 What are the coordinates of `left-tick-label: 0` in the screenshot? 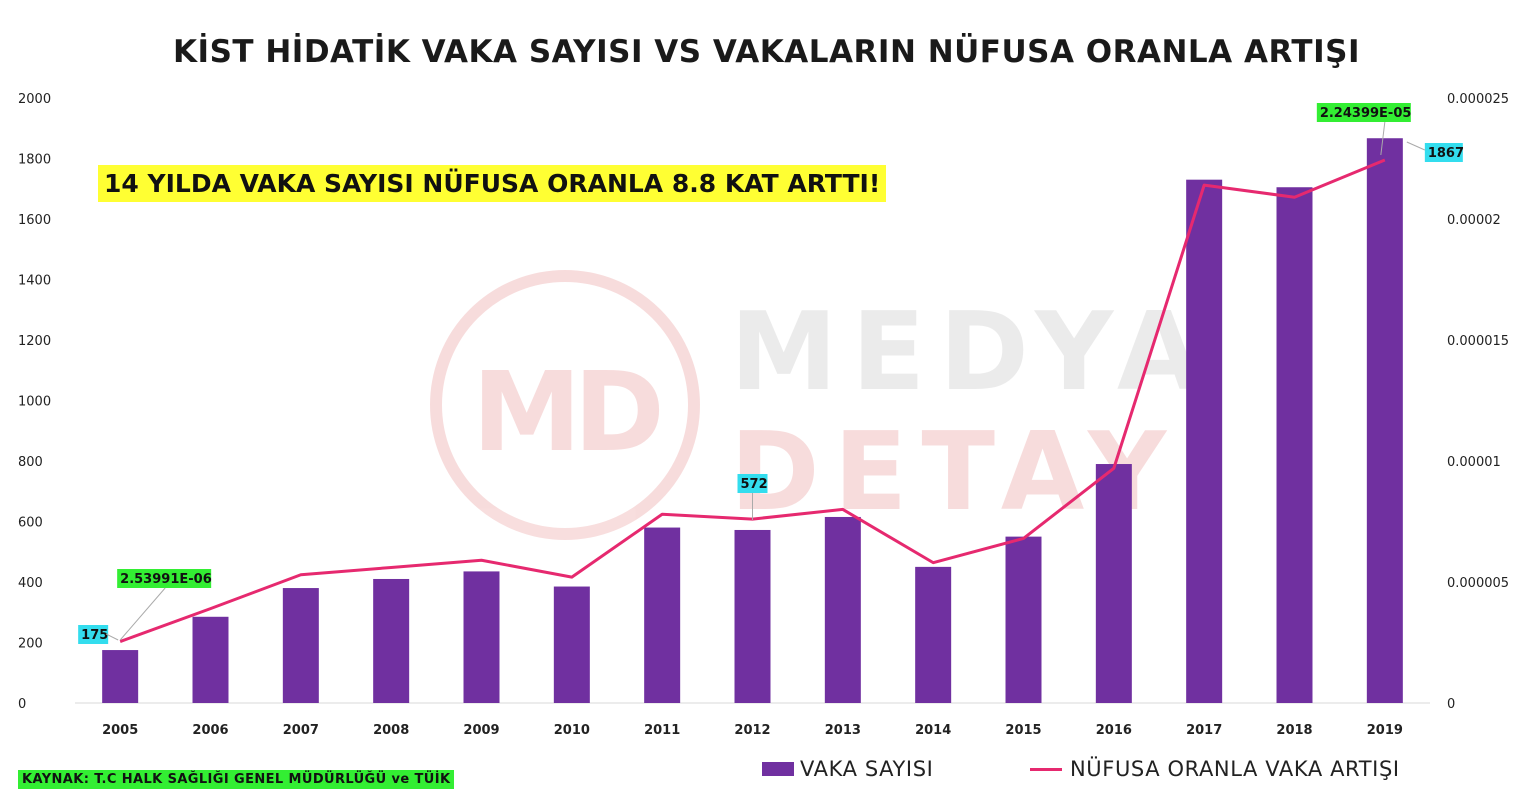 It's located at (22, 704).